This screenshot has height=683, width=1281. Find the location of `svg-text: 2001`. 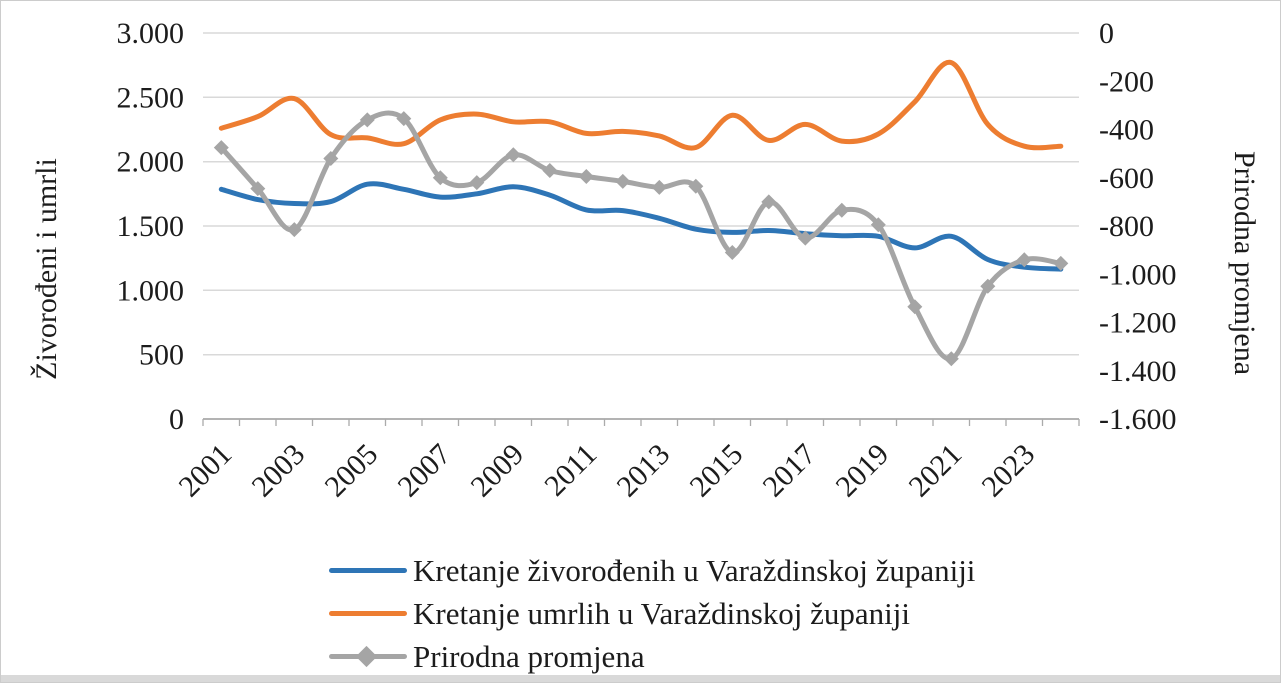

svg-text: 2001 is located at coordinates (205, 471).